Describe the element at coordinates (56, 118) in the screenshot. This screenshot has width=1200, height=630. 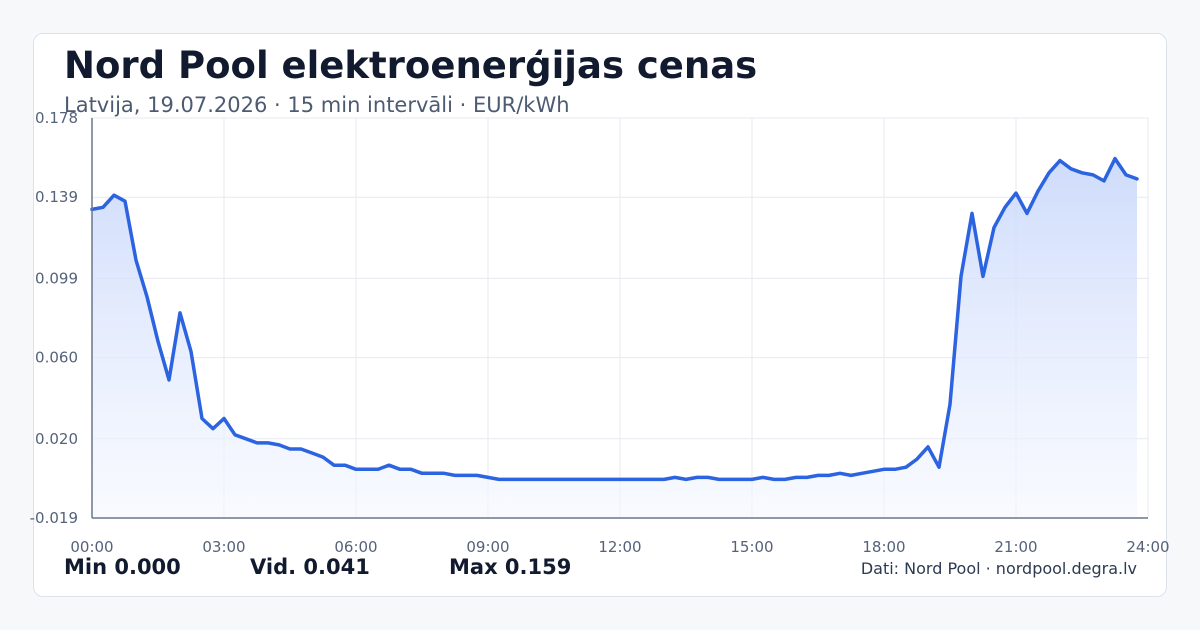
I see `y-tick-label: 0.178` at that location.